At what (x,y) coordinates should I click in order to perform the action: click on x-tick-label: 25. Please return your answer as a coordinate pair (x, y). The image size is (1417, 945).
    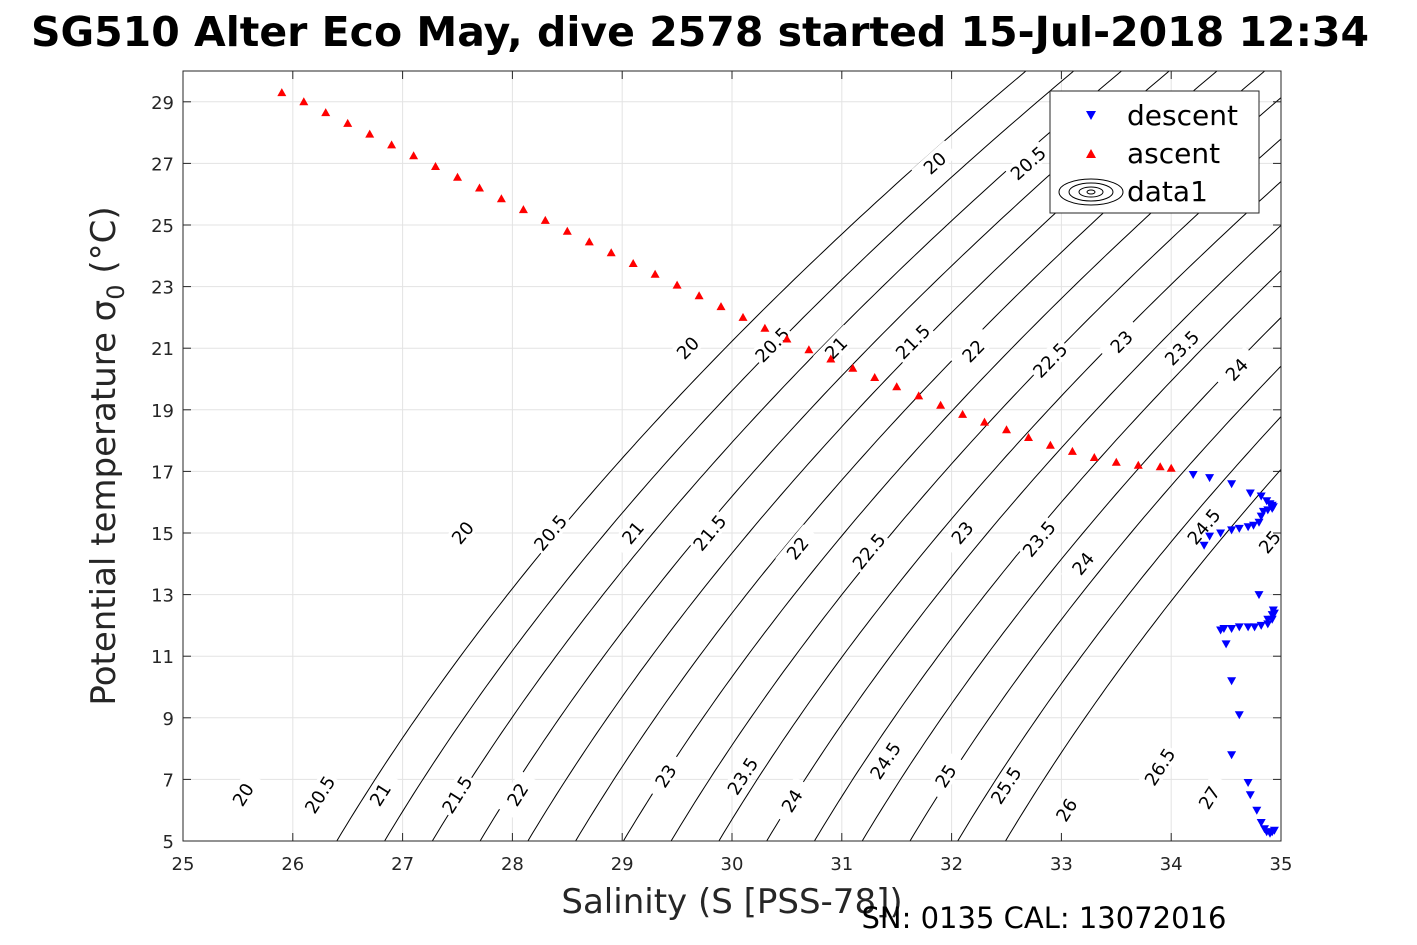
    Looking at the image, I should click on (183, 864).